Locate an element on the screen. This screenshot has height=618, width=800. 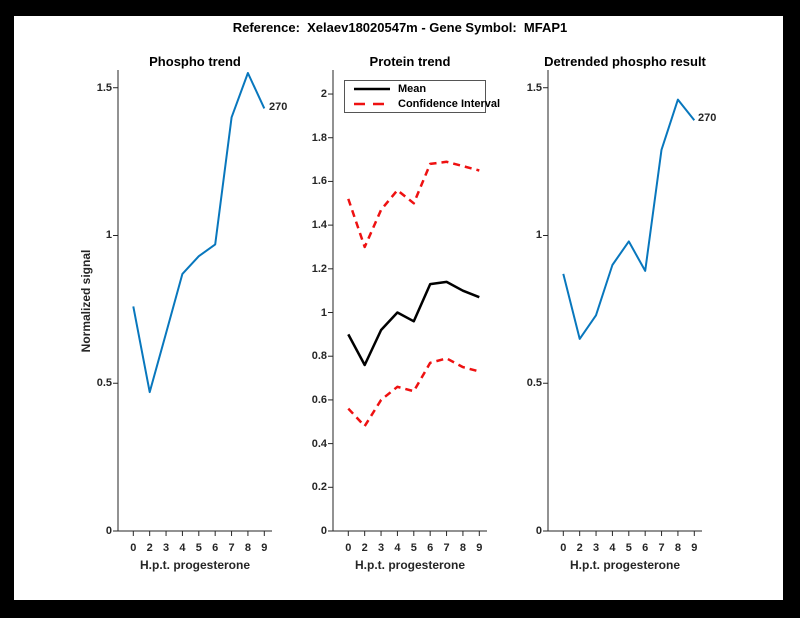
plot3-endpoint-annotation: 270 is located at coordinates (707, 118).